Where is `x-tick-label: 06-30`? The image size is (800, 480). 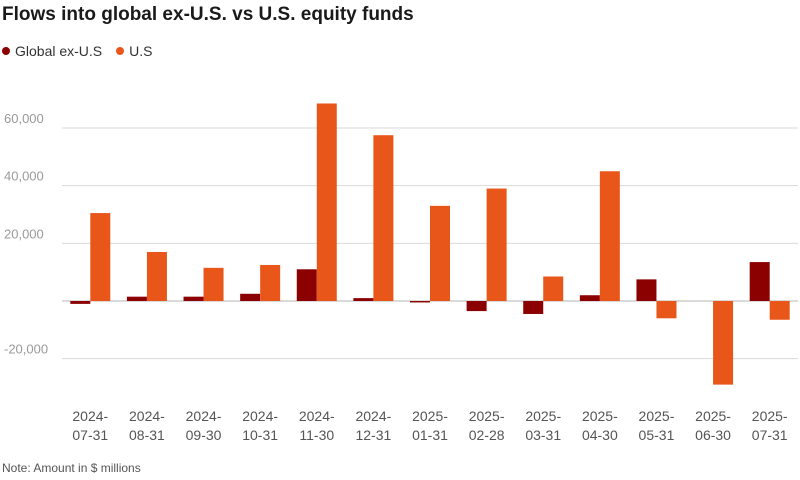 x-tick-label: 06-30 is located at coordinates (713, 435).